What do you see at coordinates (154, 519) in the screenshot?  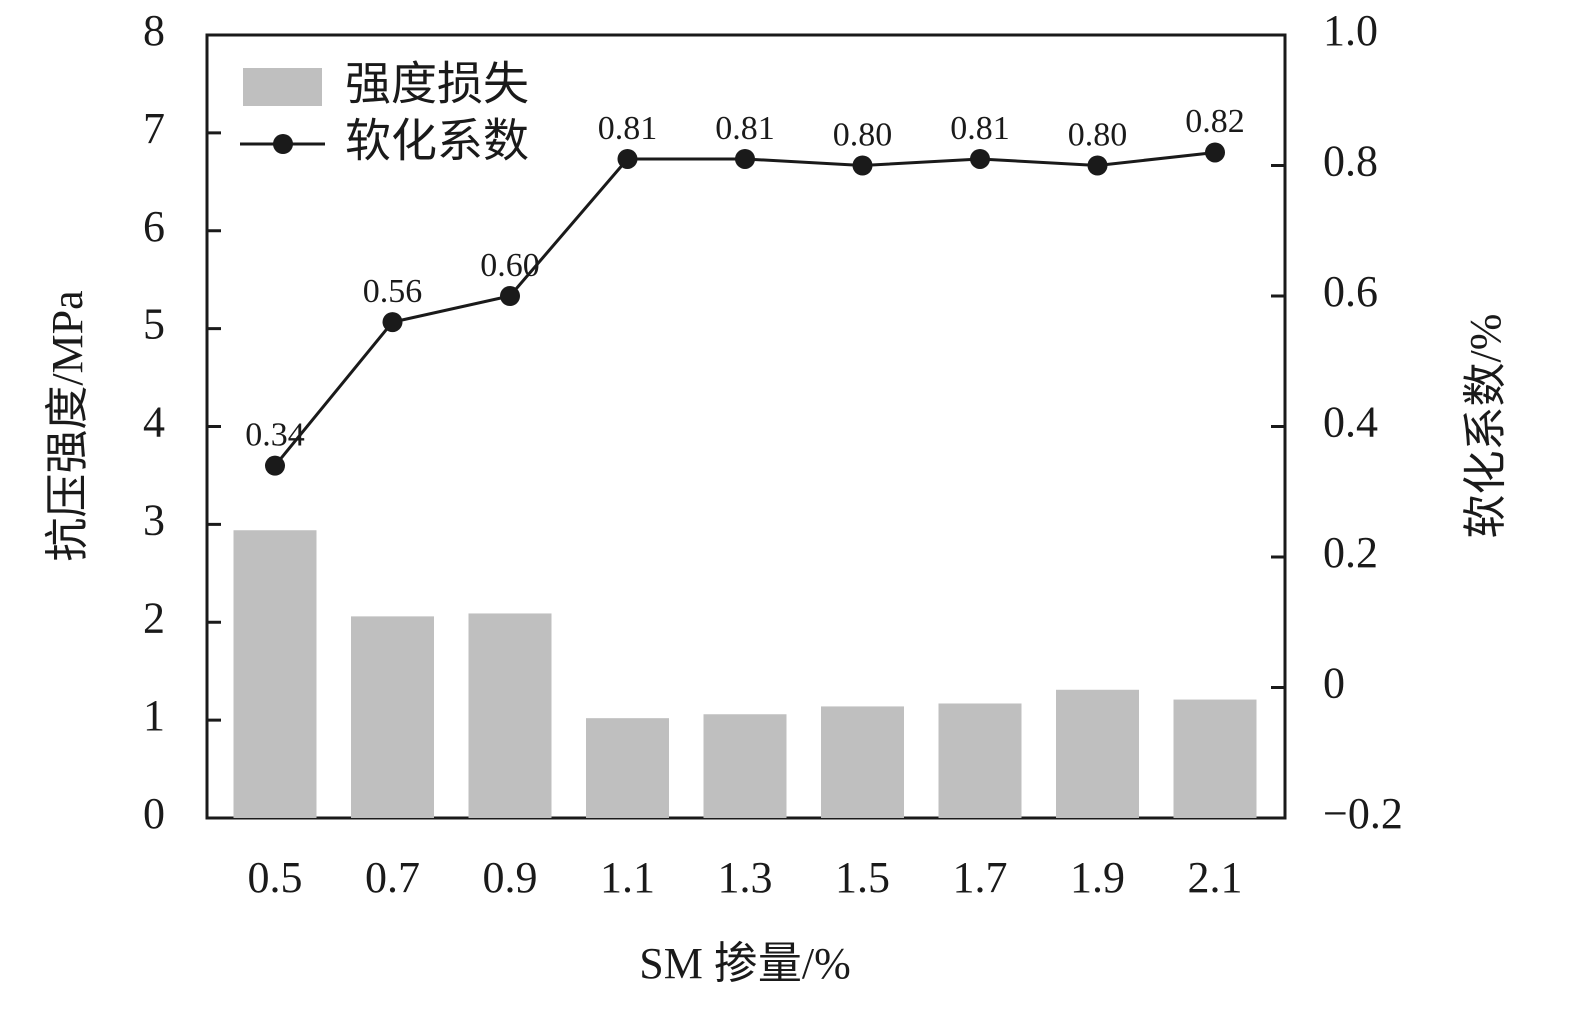 I see `y-tick-label: 3` at bounding box center [154, 519].